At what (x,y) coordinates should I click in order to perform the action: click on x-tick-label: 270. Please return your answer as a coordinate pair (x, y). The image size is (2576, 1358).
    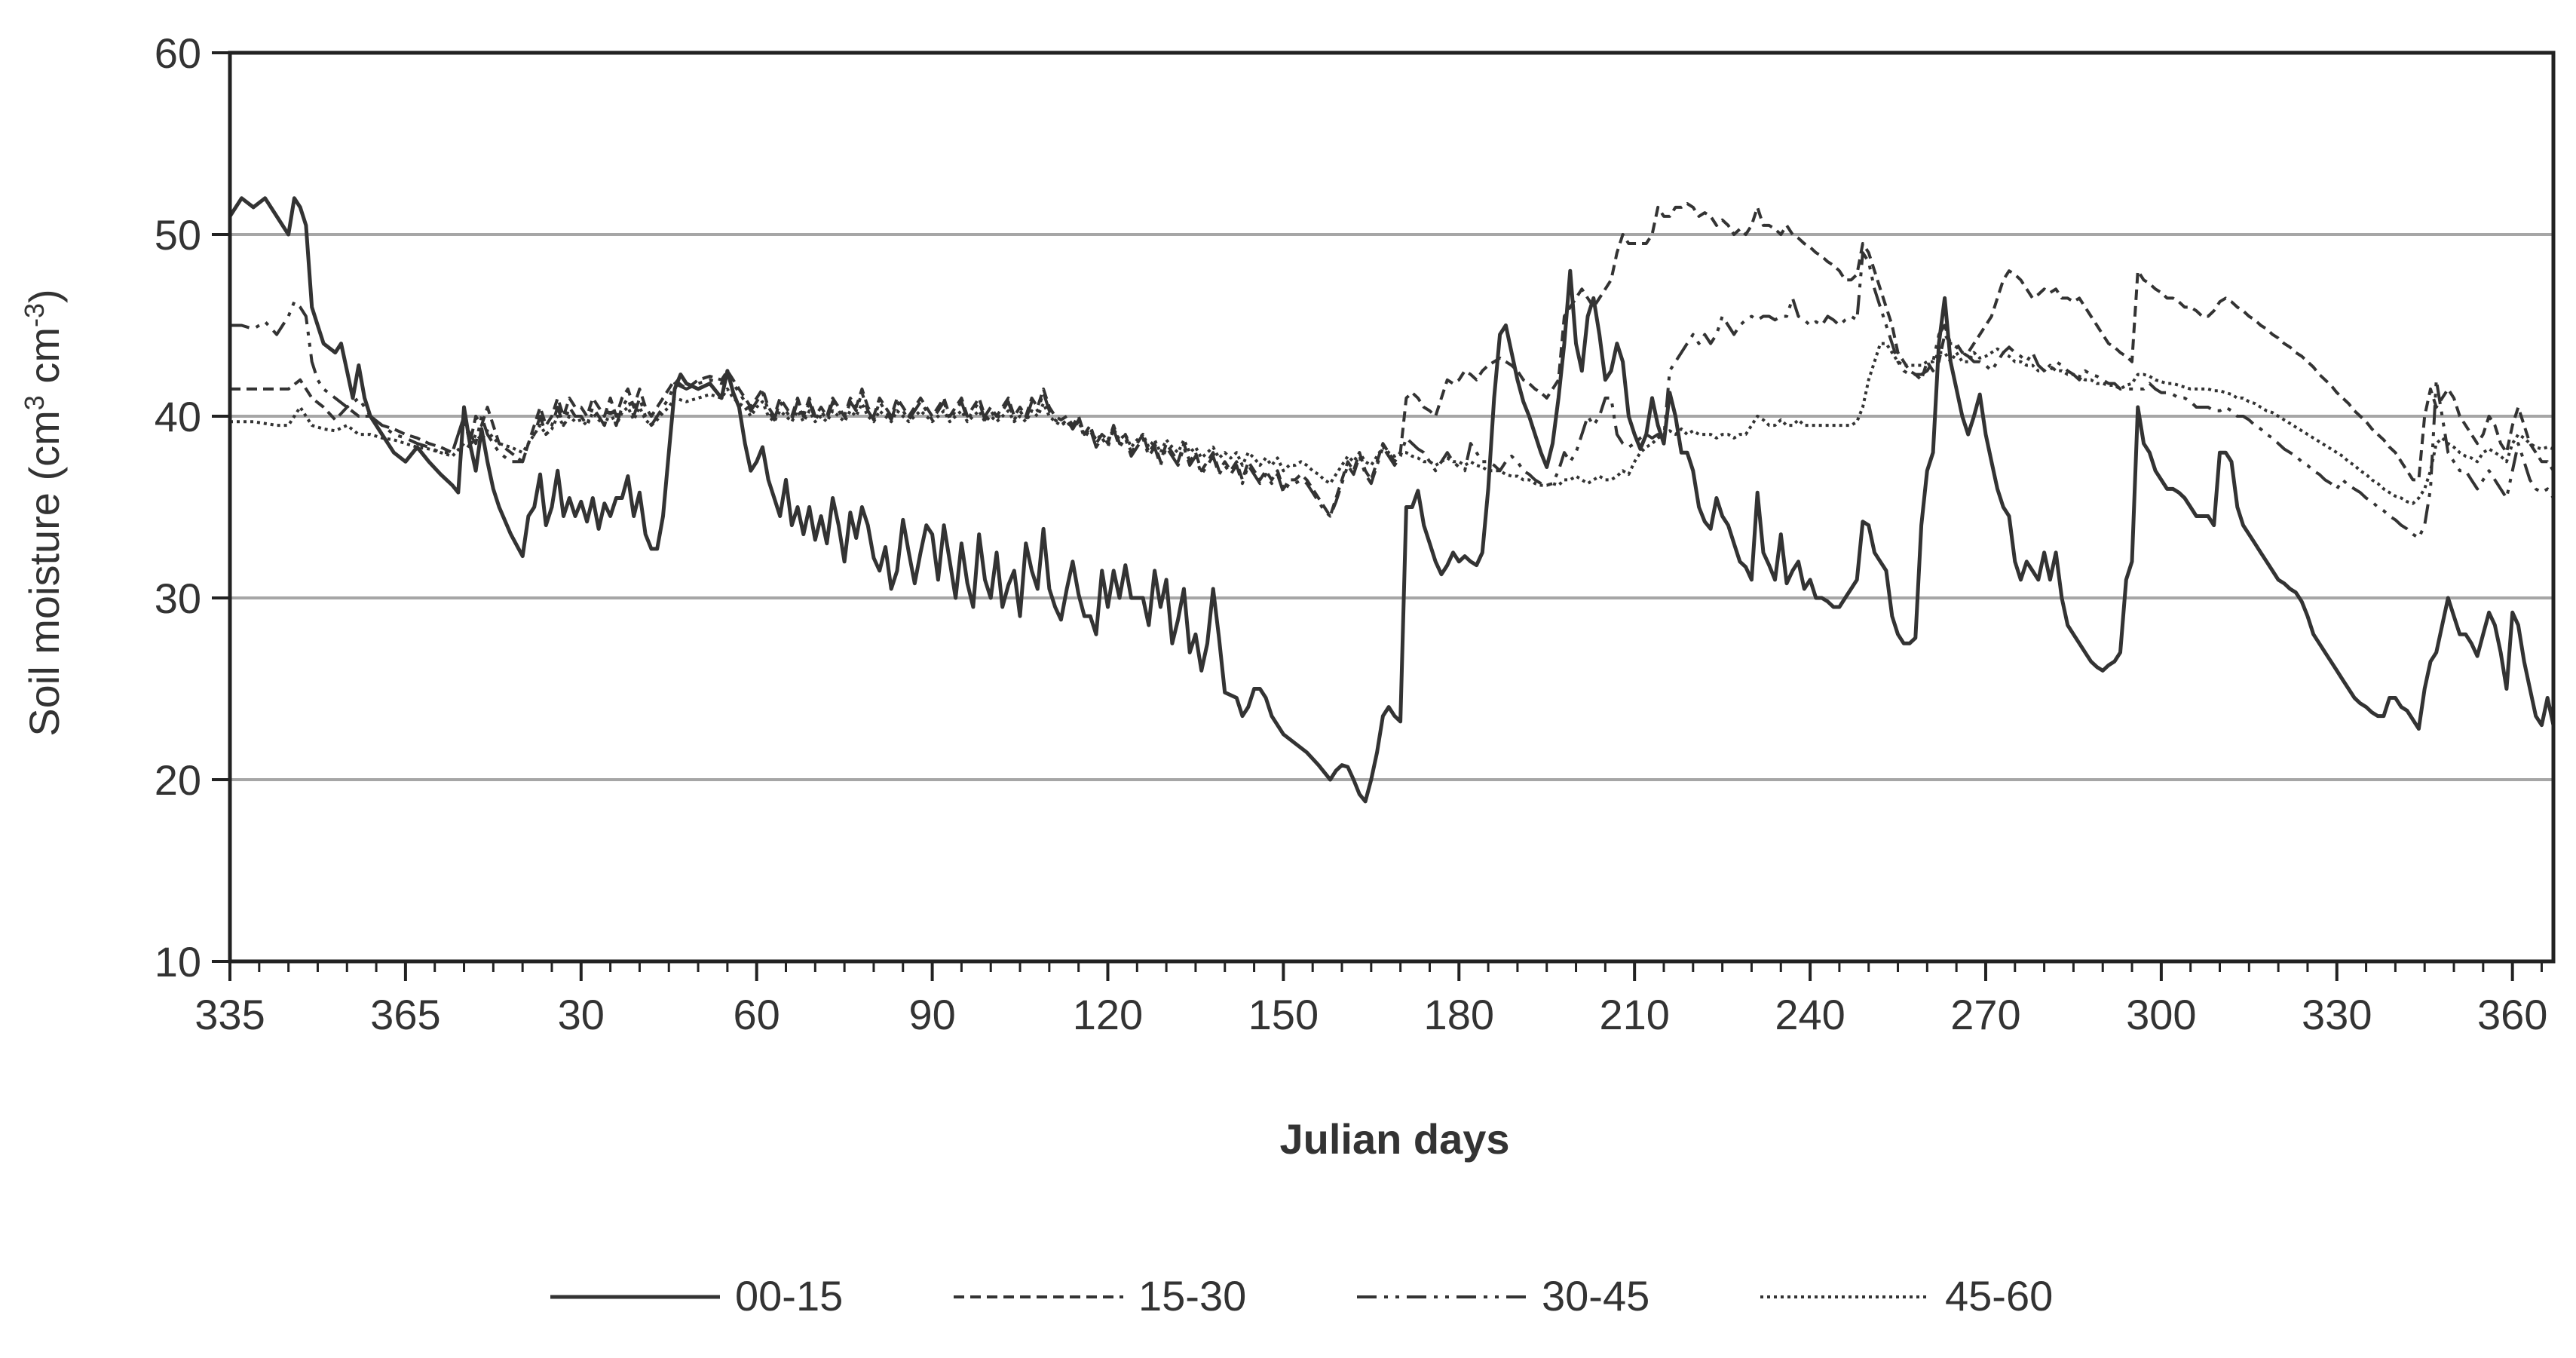
    Looking at the image, I should click on (1985, 1014).